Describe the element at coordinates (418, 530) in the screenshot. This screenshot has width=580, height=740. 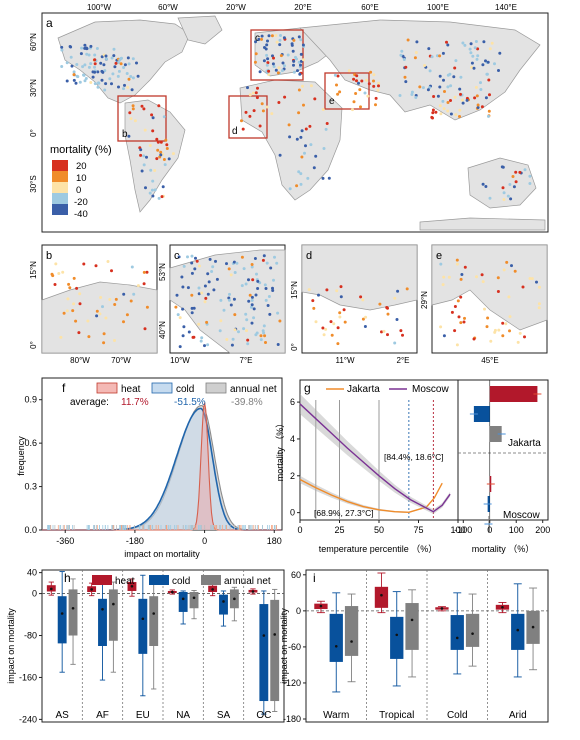
I see `x-tick-label: 75` at that location.